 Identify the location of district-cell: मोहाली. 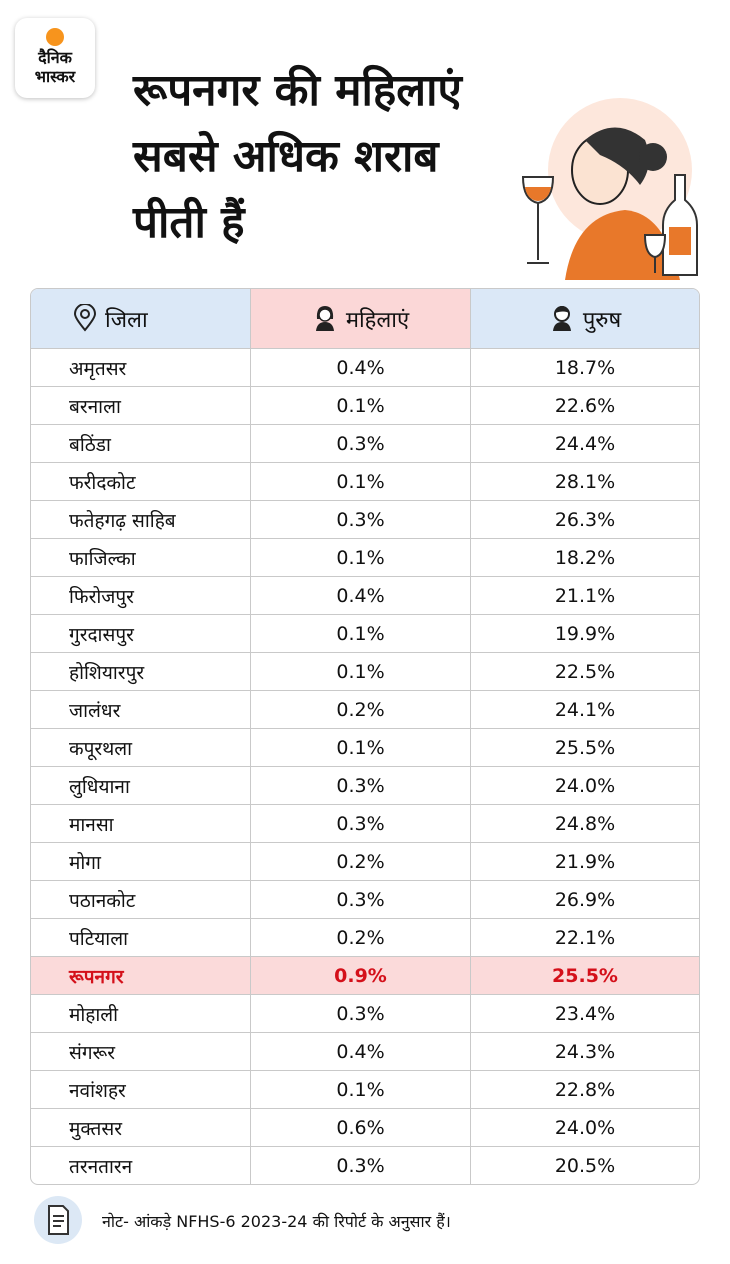
(141, 1014).